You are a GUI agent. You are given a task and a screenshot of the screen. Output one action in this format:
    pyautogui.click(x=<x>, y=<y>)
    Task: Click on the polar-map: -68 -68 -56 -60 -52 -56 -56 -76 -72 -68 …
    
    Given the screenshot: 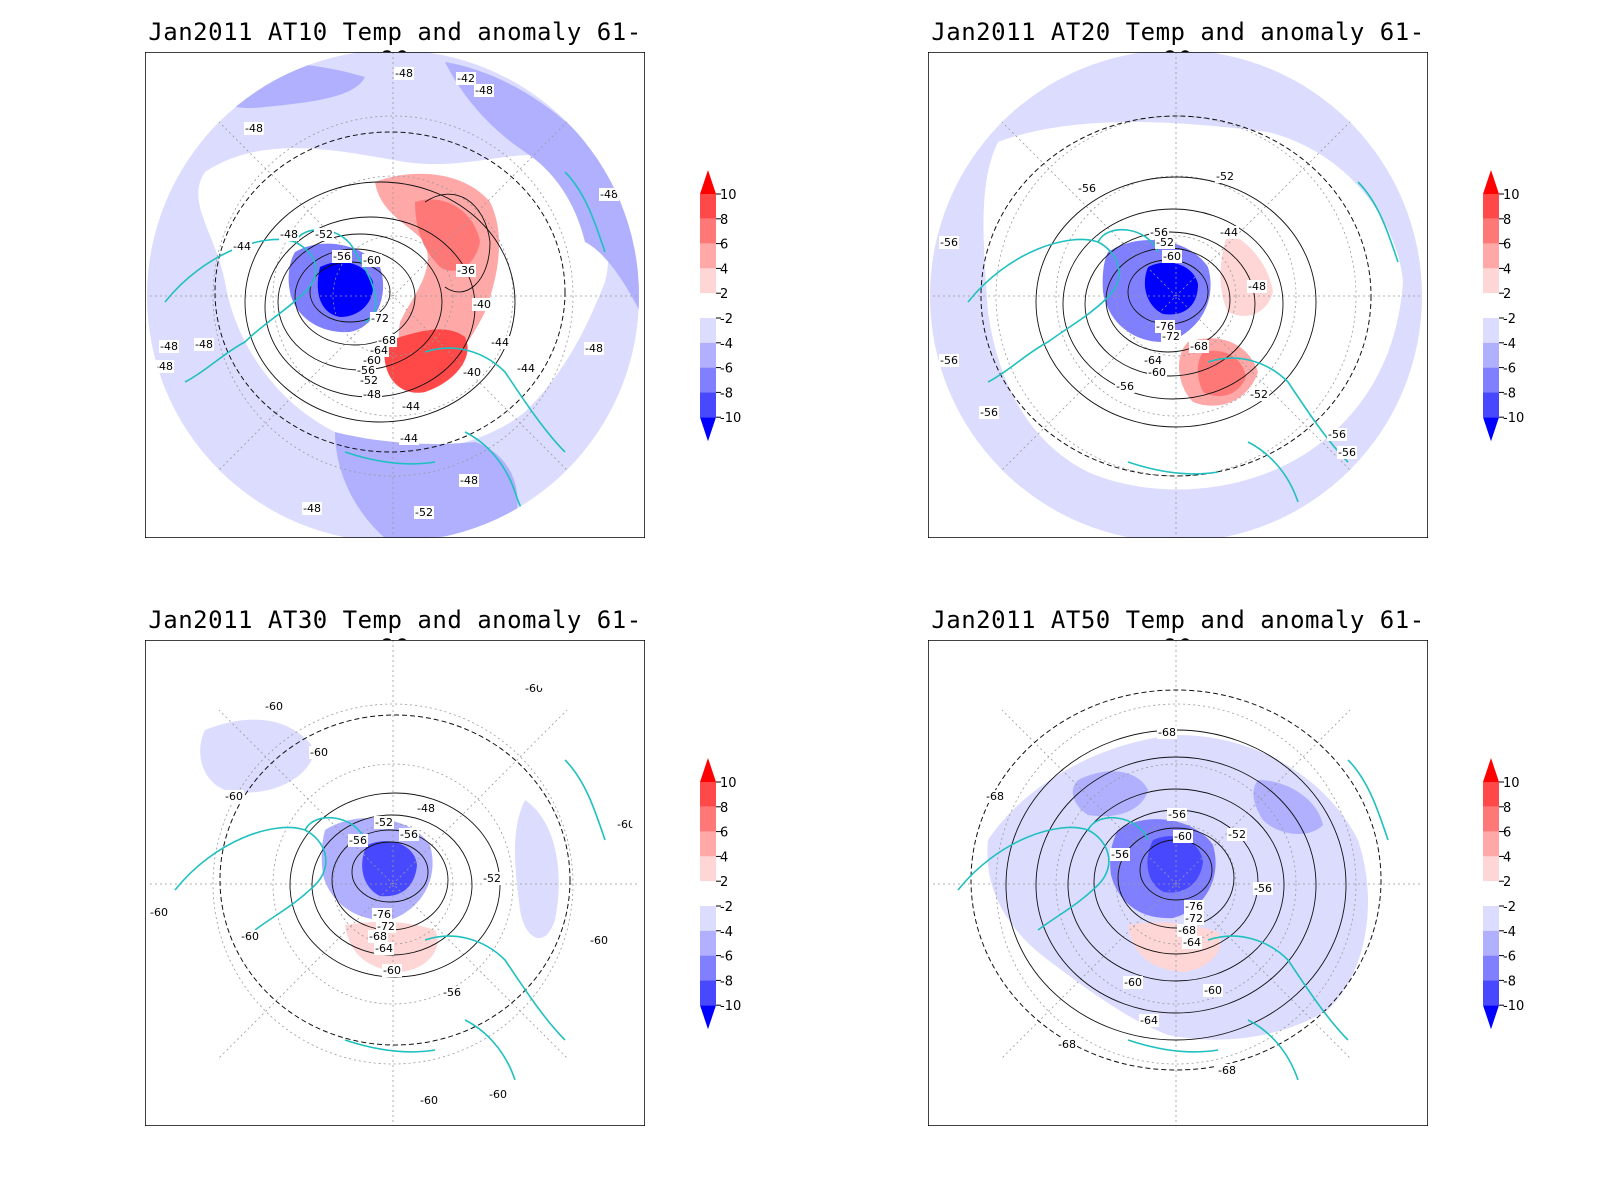 What is the action you would take?
    pyautogui.click(x=1178, y=883)
    